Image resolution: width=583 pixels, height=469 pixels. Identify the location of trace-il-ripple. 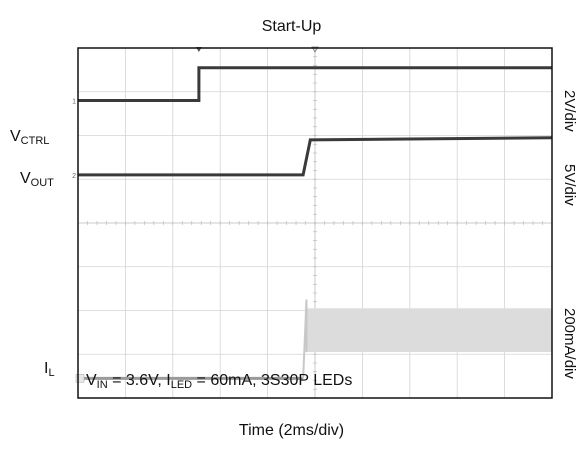
(429, 330).